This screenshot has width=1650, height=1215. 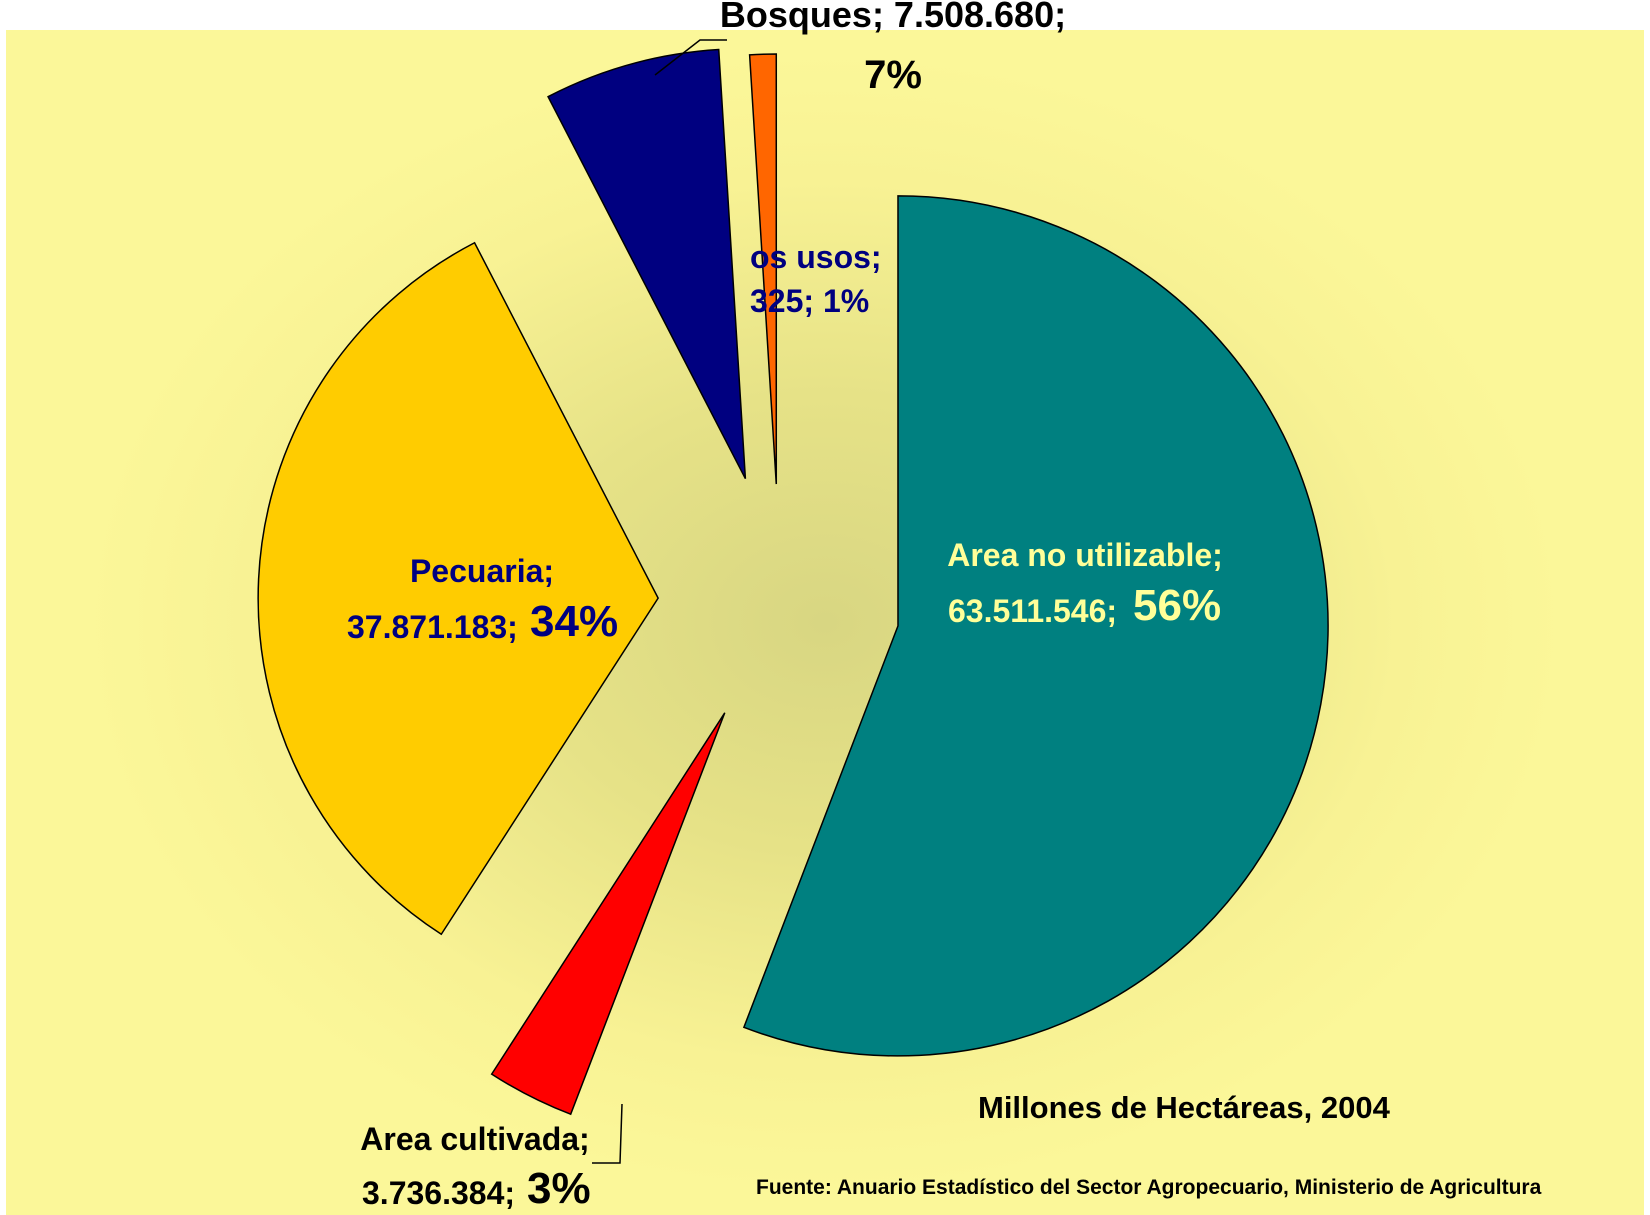 What do you see at coordinates (1184, 1107) in the screenshot?
I see `chart-caption: Millones de Hectáreas, 2004` at bounding box center [1184, 1107].